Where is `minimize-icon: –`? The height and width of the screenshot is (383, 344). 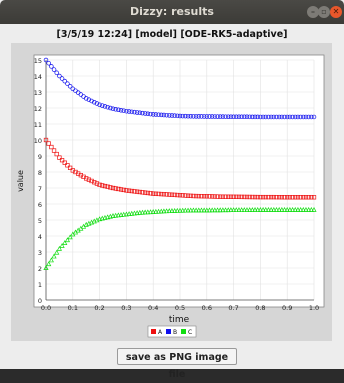
minimize-icon: – is located at coordinates (313, 12).